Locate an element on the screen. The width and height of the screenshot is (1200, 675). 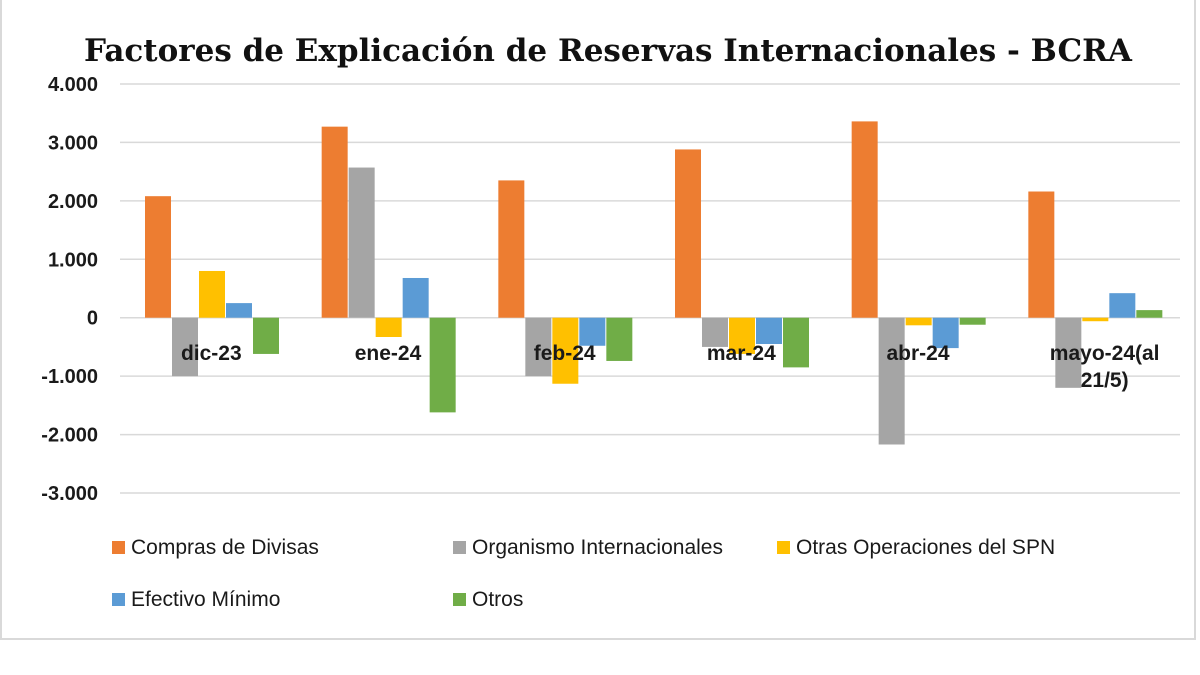
legend-item-compras-de-divisas: Compras de Divisas is located at coordinates (215, 547).